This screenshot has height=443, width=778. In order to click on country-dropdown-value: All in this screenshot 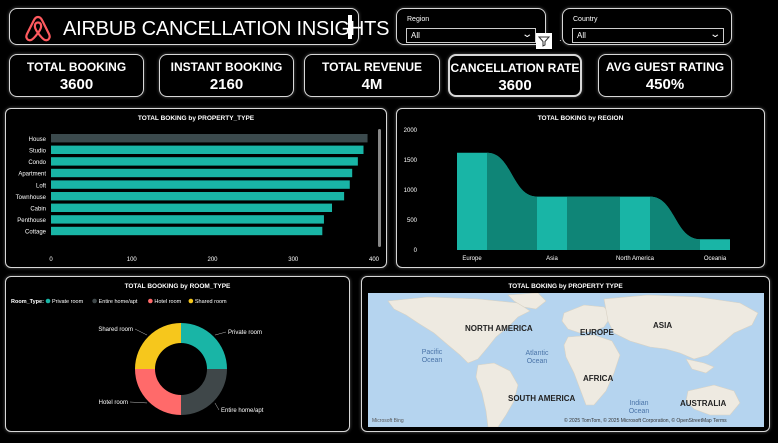, I will do `click(581, 35)`.